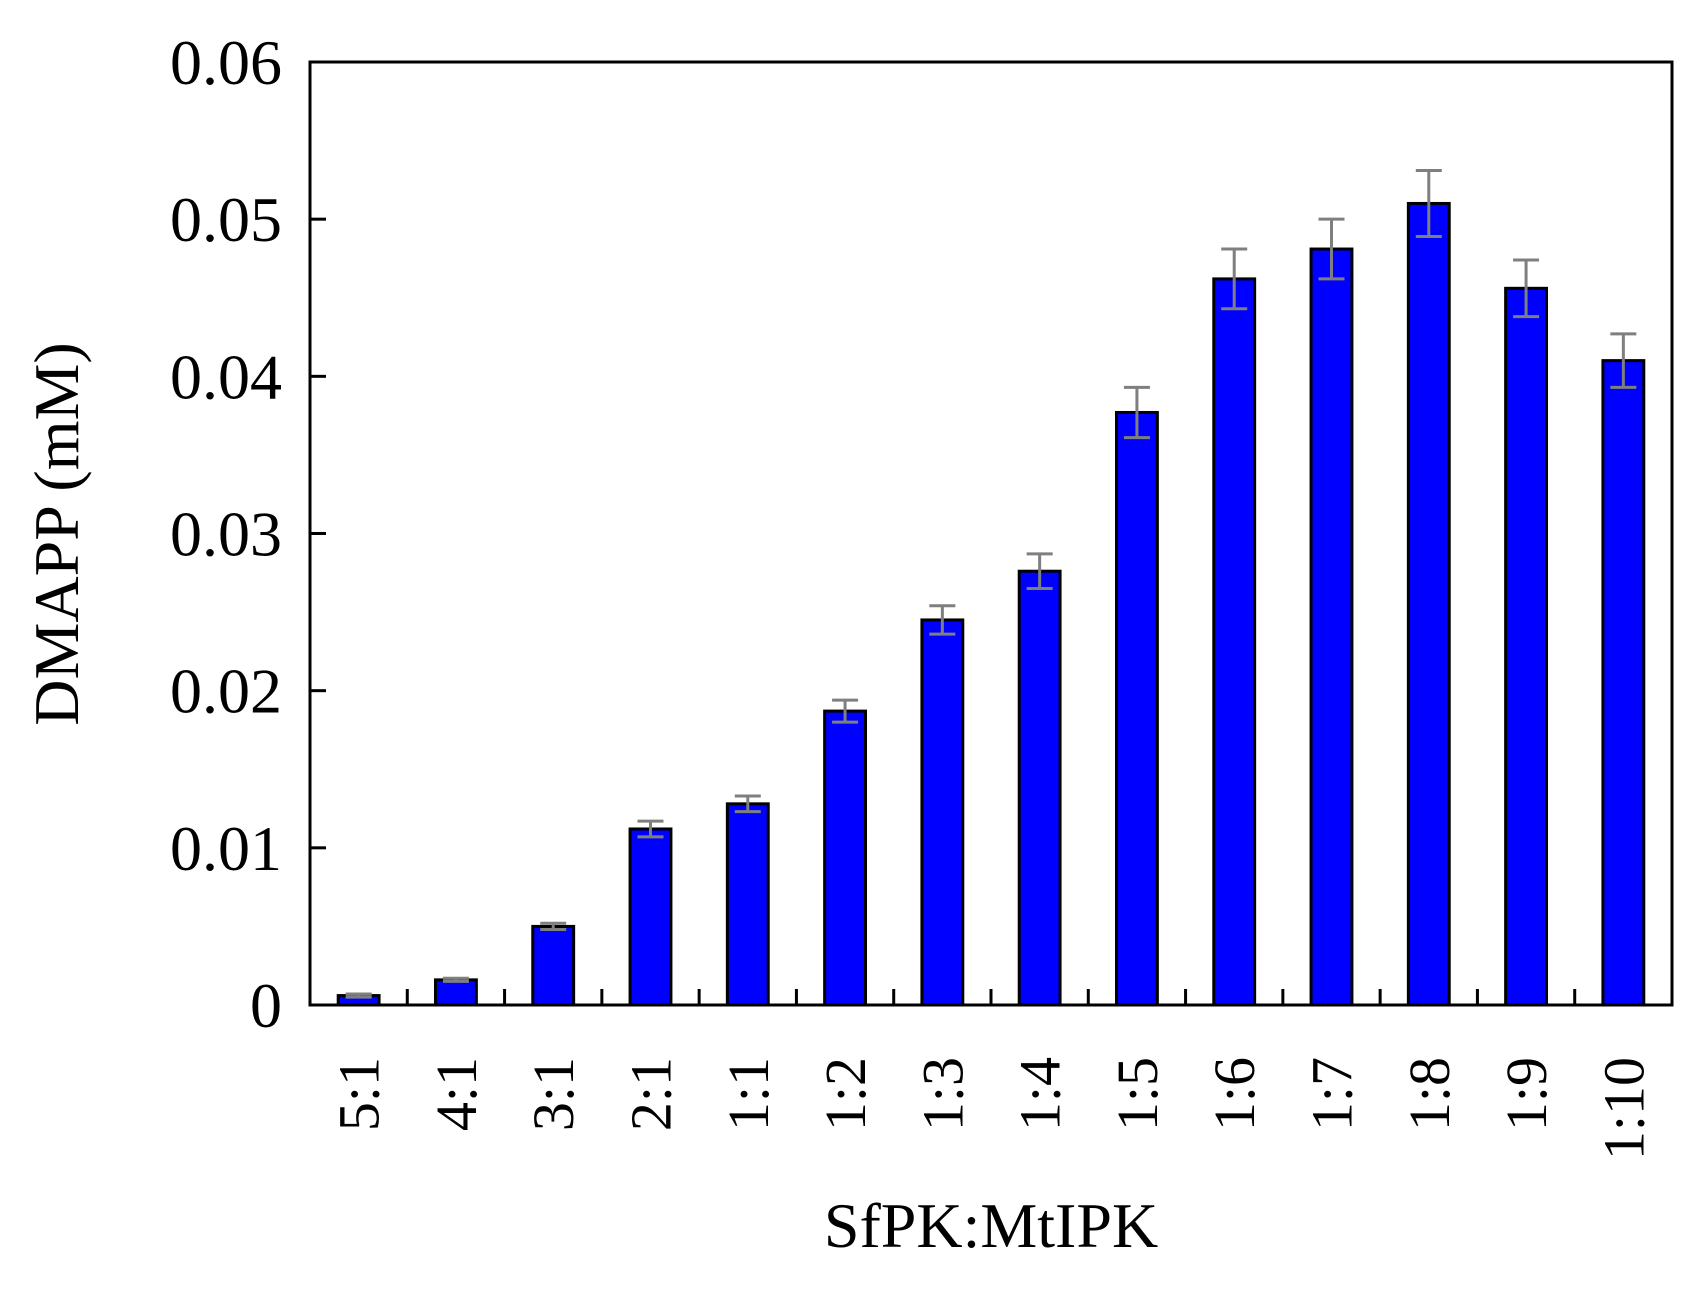 The image size is (1700, 1289). What do you see at coordinates (359, 1094) in the screenshot?
I see `x-category-label: 5:1` at bounding box center [359, 1094].